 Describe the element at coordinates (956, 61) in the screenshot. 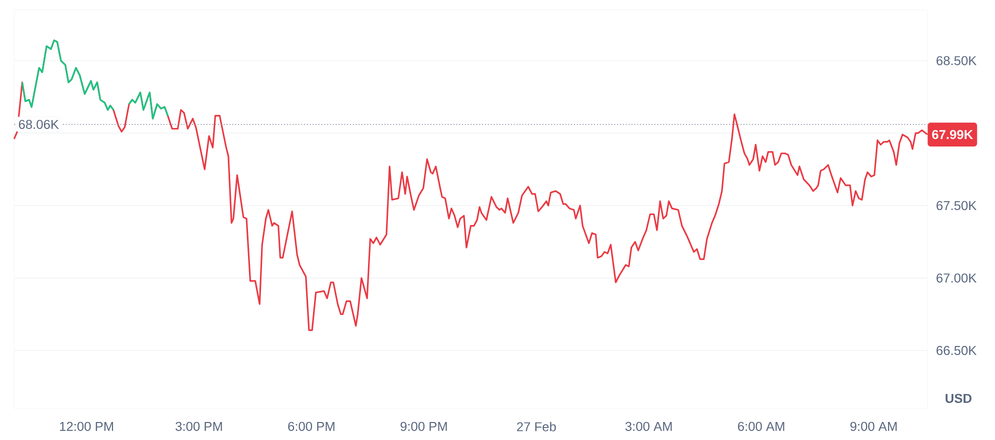

I see `y-tick-label: 68.50K` at that location.